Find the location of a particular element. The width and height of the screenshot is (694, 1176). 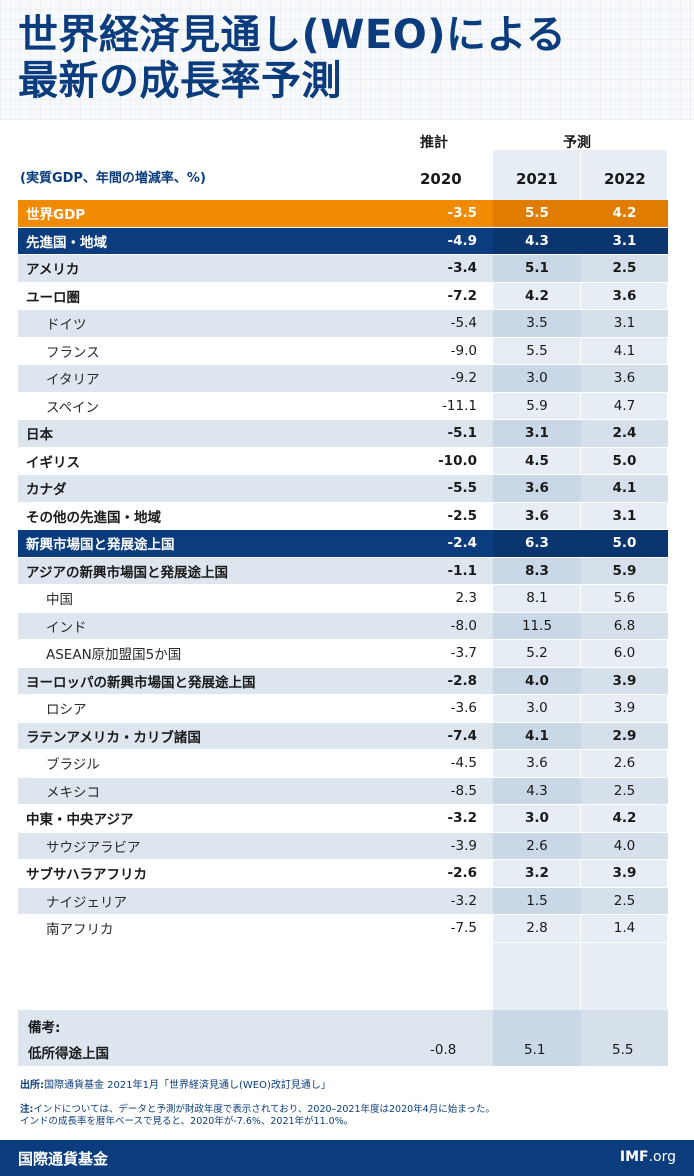

row-label: スペイン is located at coordinates (210, 406).